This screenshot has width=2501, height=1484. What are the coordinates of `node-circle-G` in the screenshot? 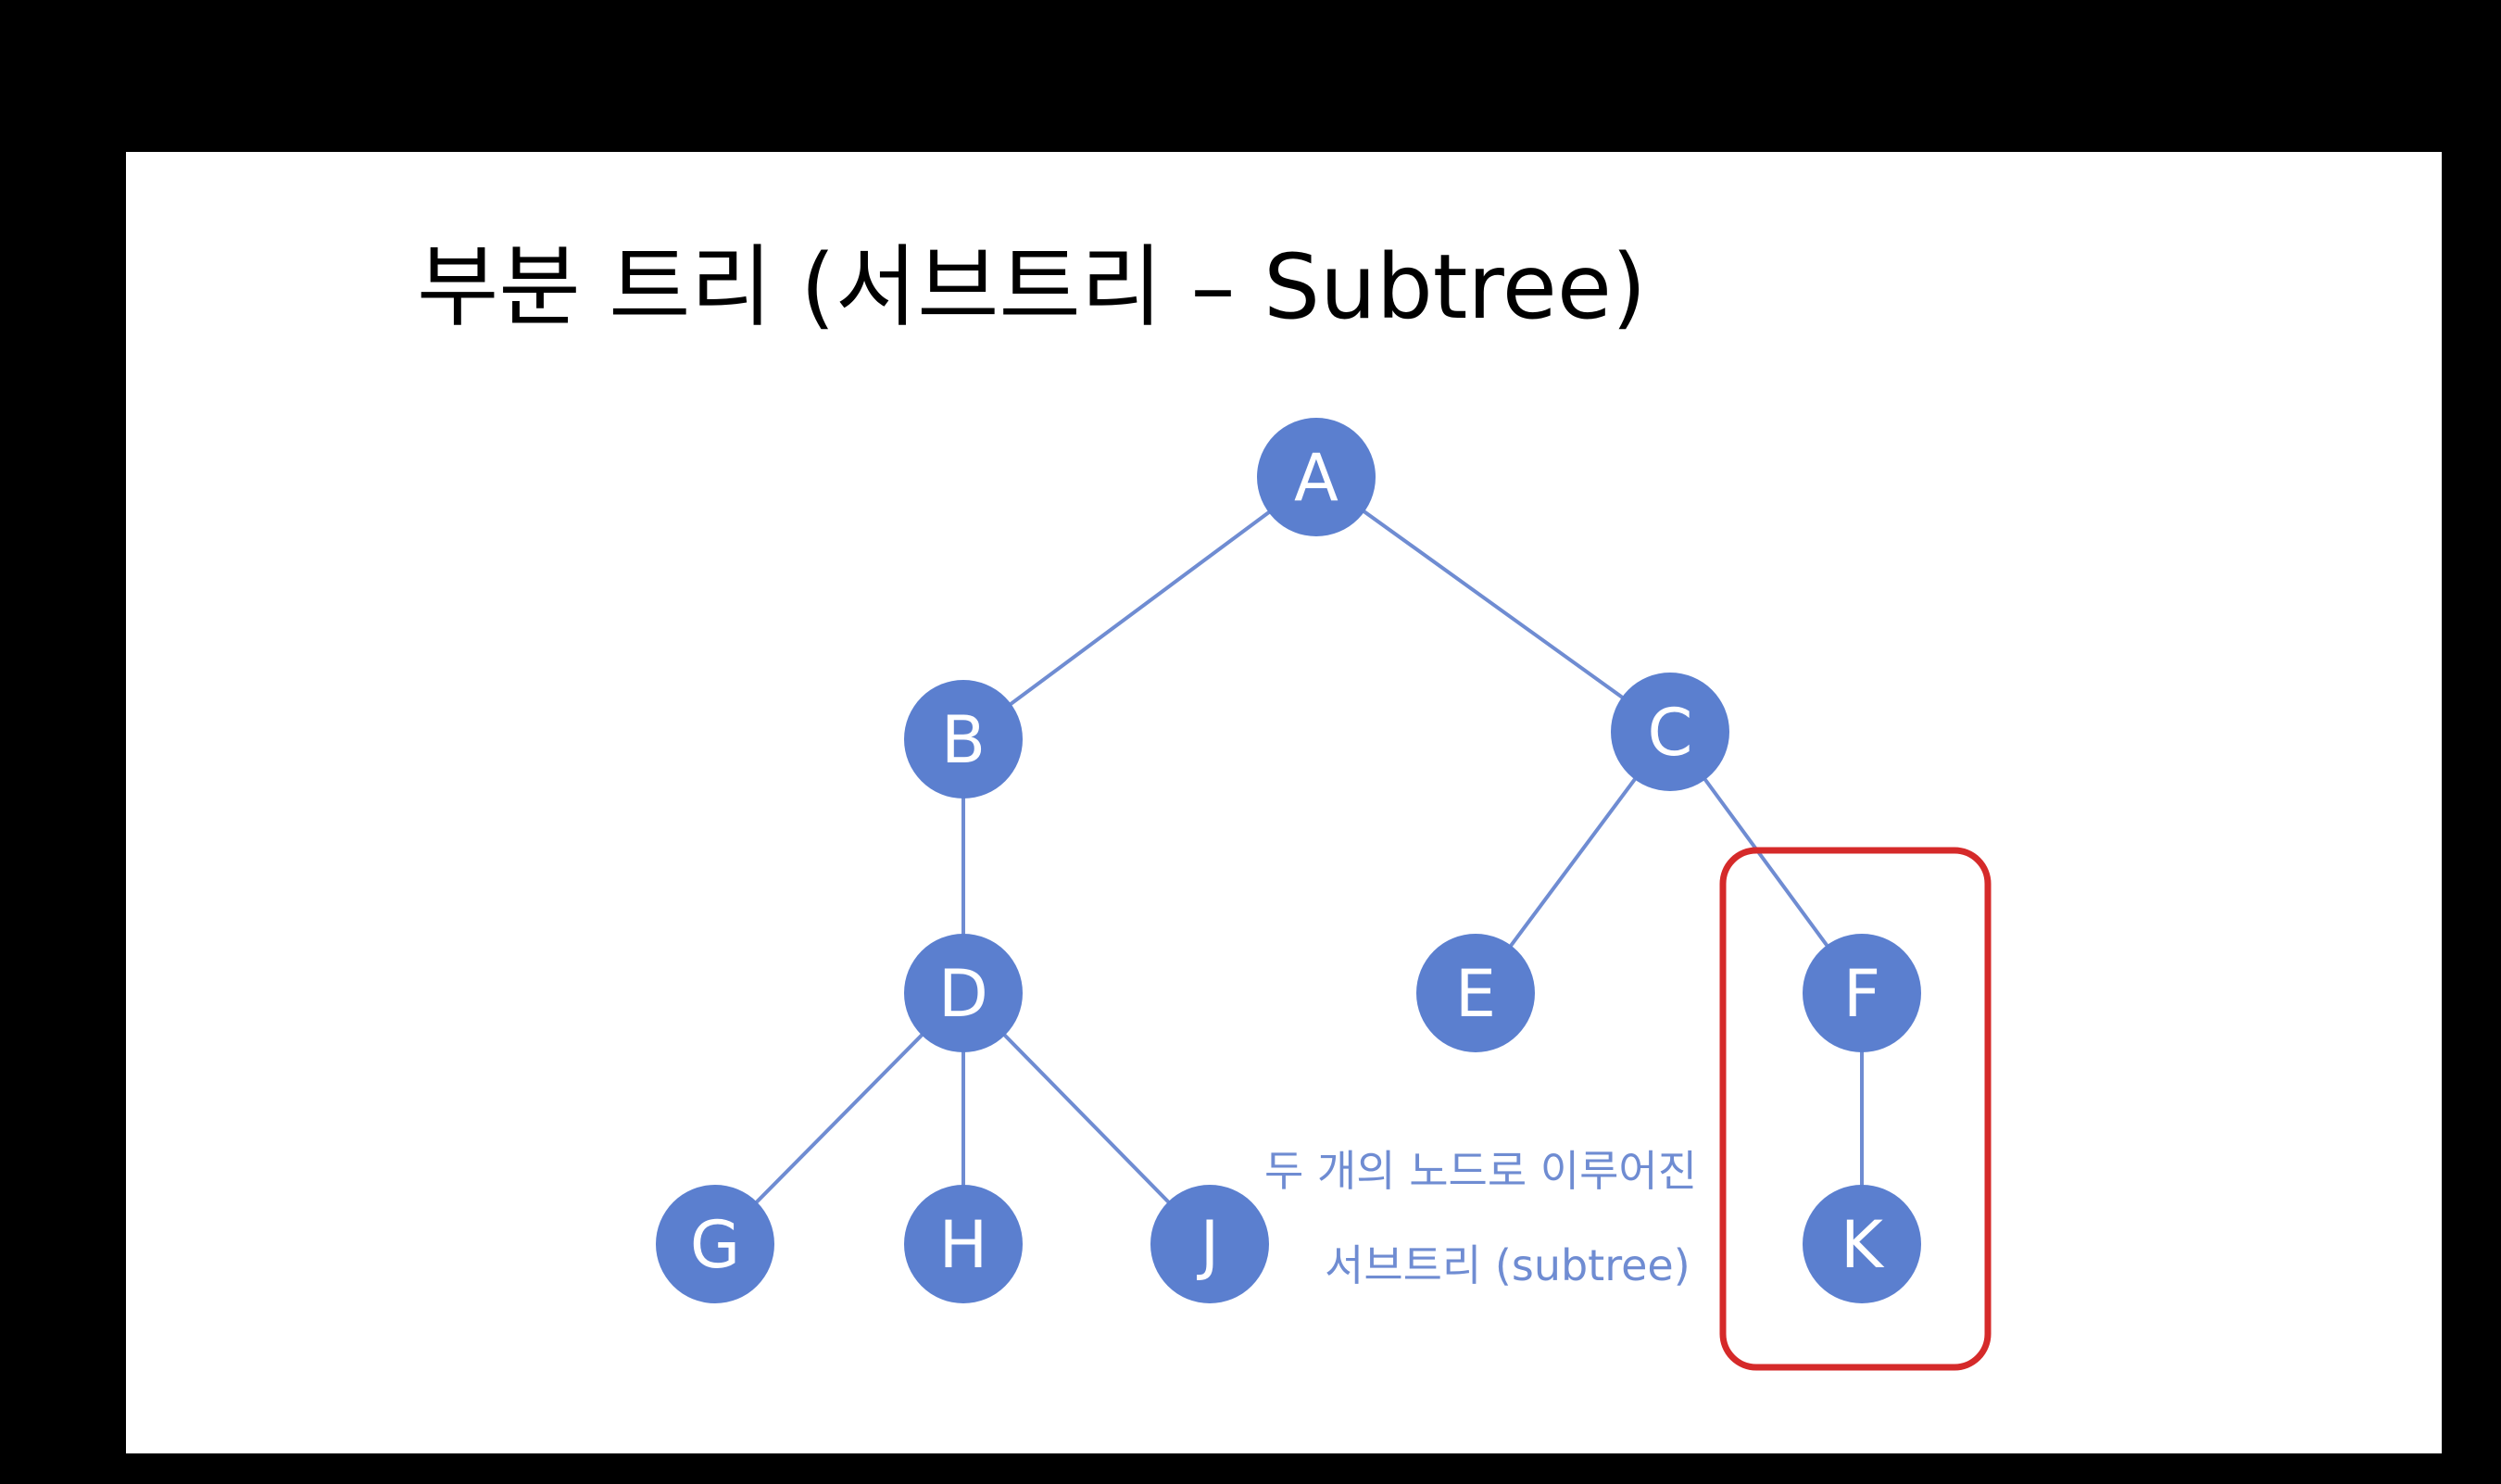 It's located at (715, 1244).